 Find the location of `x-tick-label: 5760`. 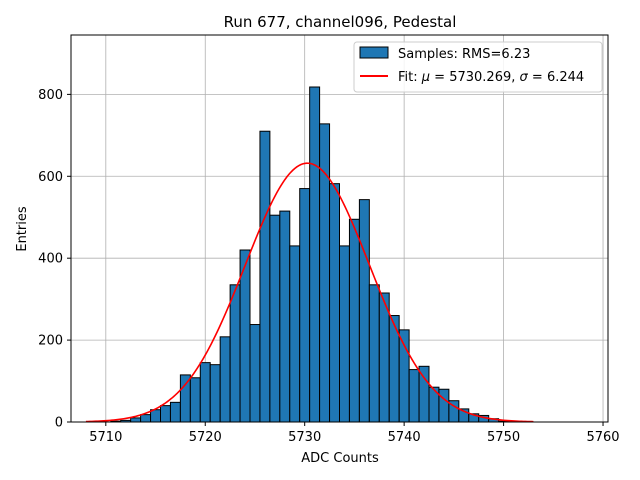

x-tick-label: 5760 is located at coordinates (602, 437).